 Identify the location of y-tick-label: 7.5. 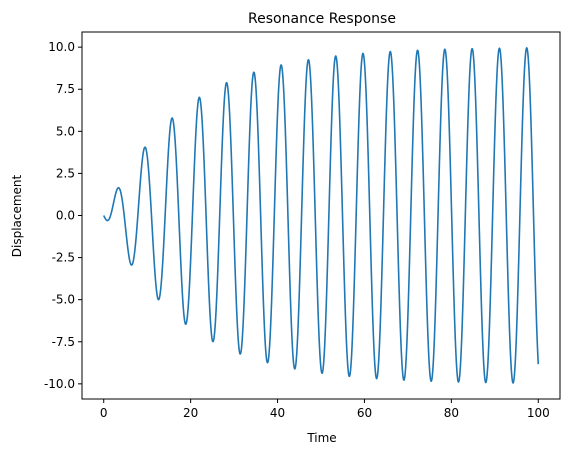
(65, 89).